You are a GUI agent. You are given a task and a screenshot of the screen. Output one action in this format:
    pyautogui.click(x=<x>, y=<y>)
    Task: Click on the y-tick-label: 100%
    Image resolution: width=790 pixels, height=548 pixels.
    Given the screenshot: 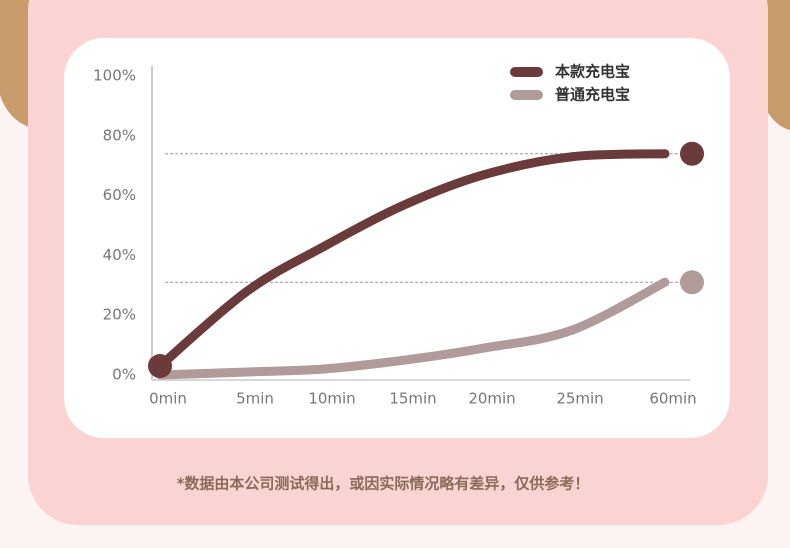 What is the action you would take?
    pyautogui.click(x=114, y=76)
    